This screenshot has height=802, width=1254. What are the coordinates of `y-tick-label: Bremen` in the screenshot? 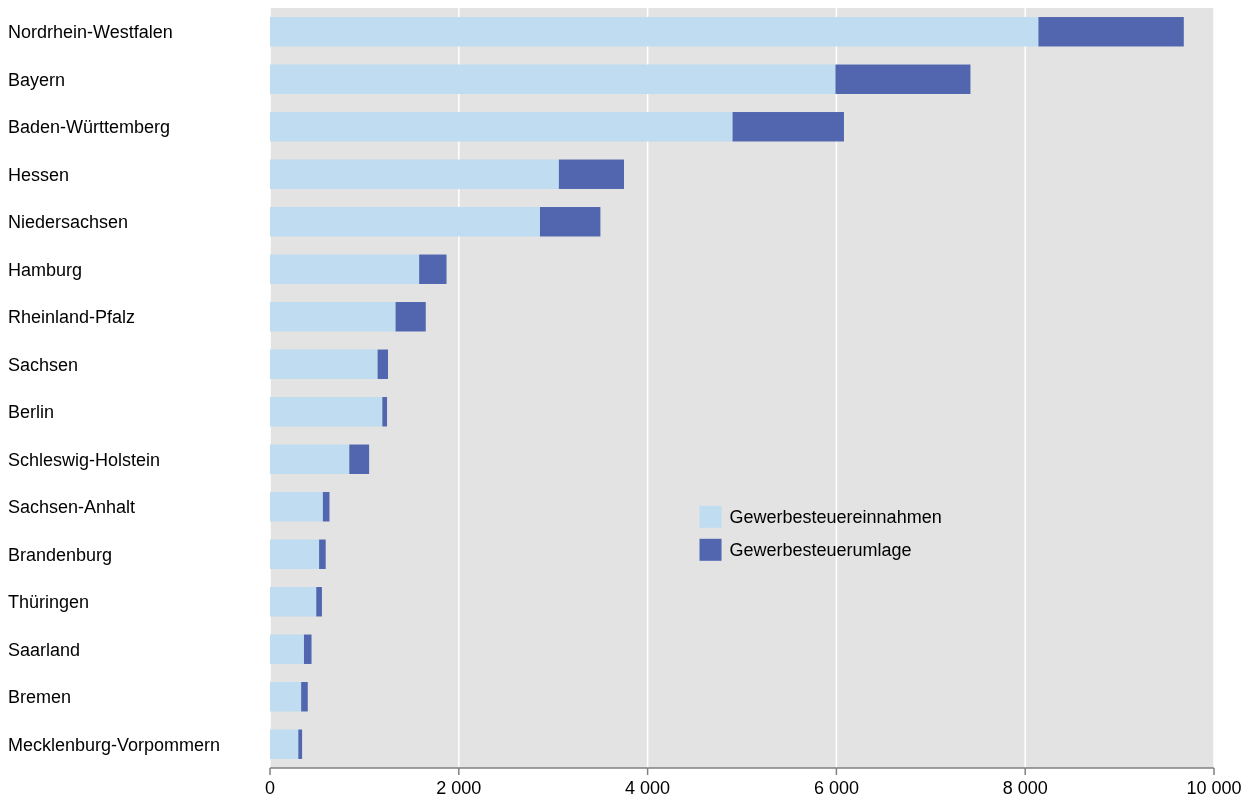 It's located at (40, 697).